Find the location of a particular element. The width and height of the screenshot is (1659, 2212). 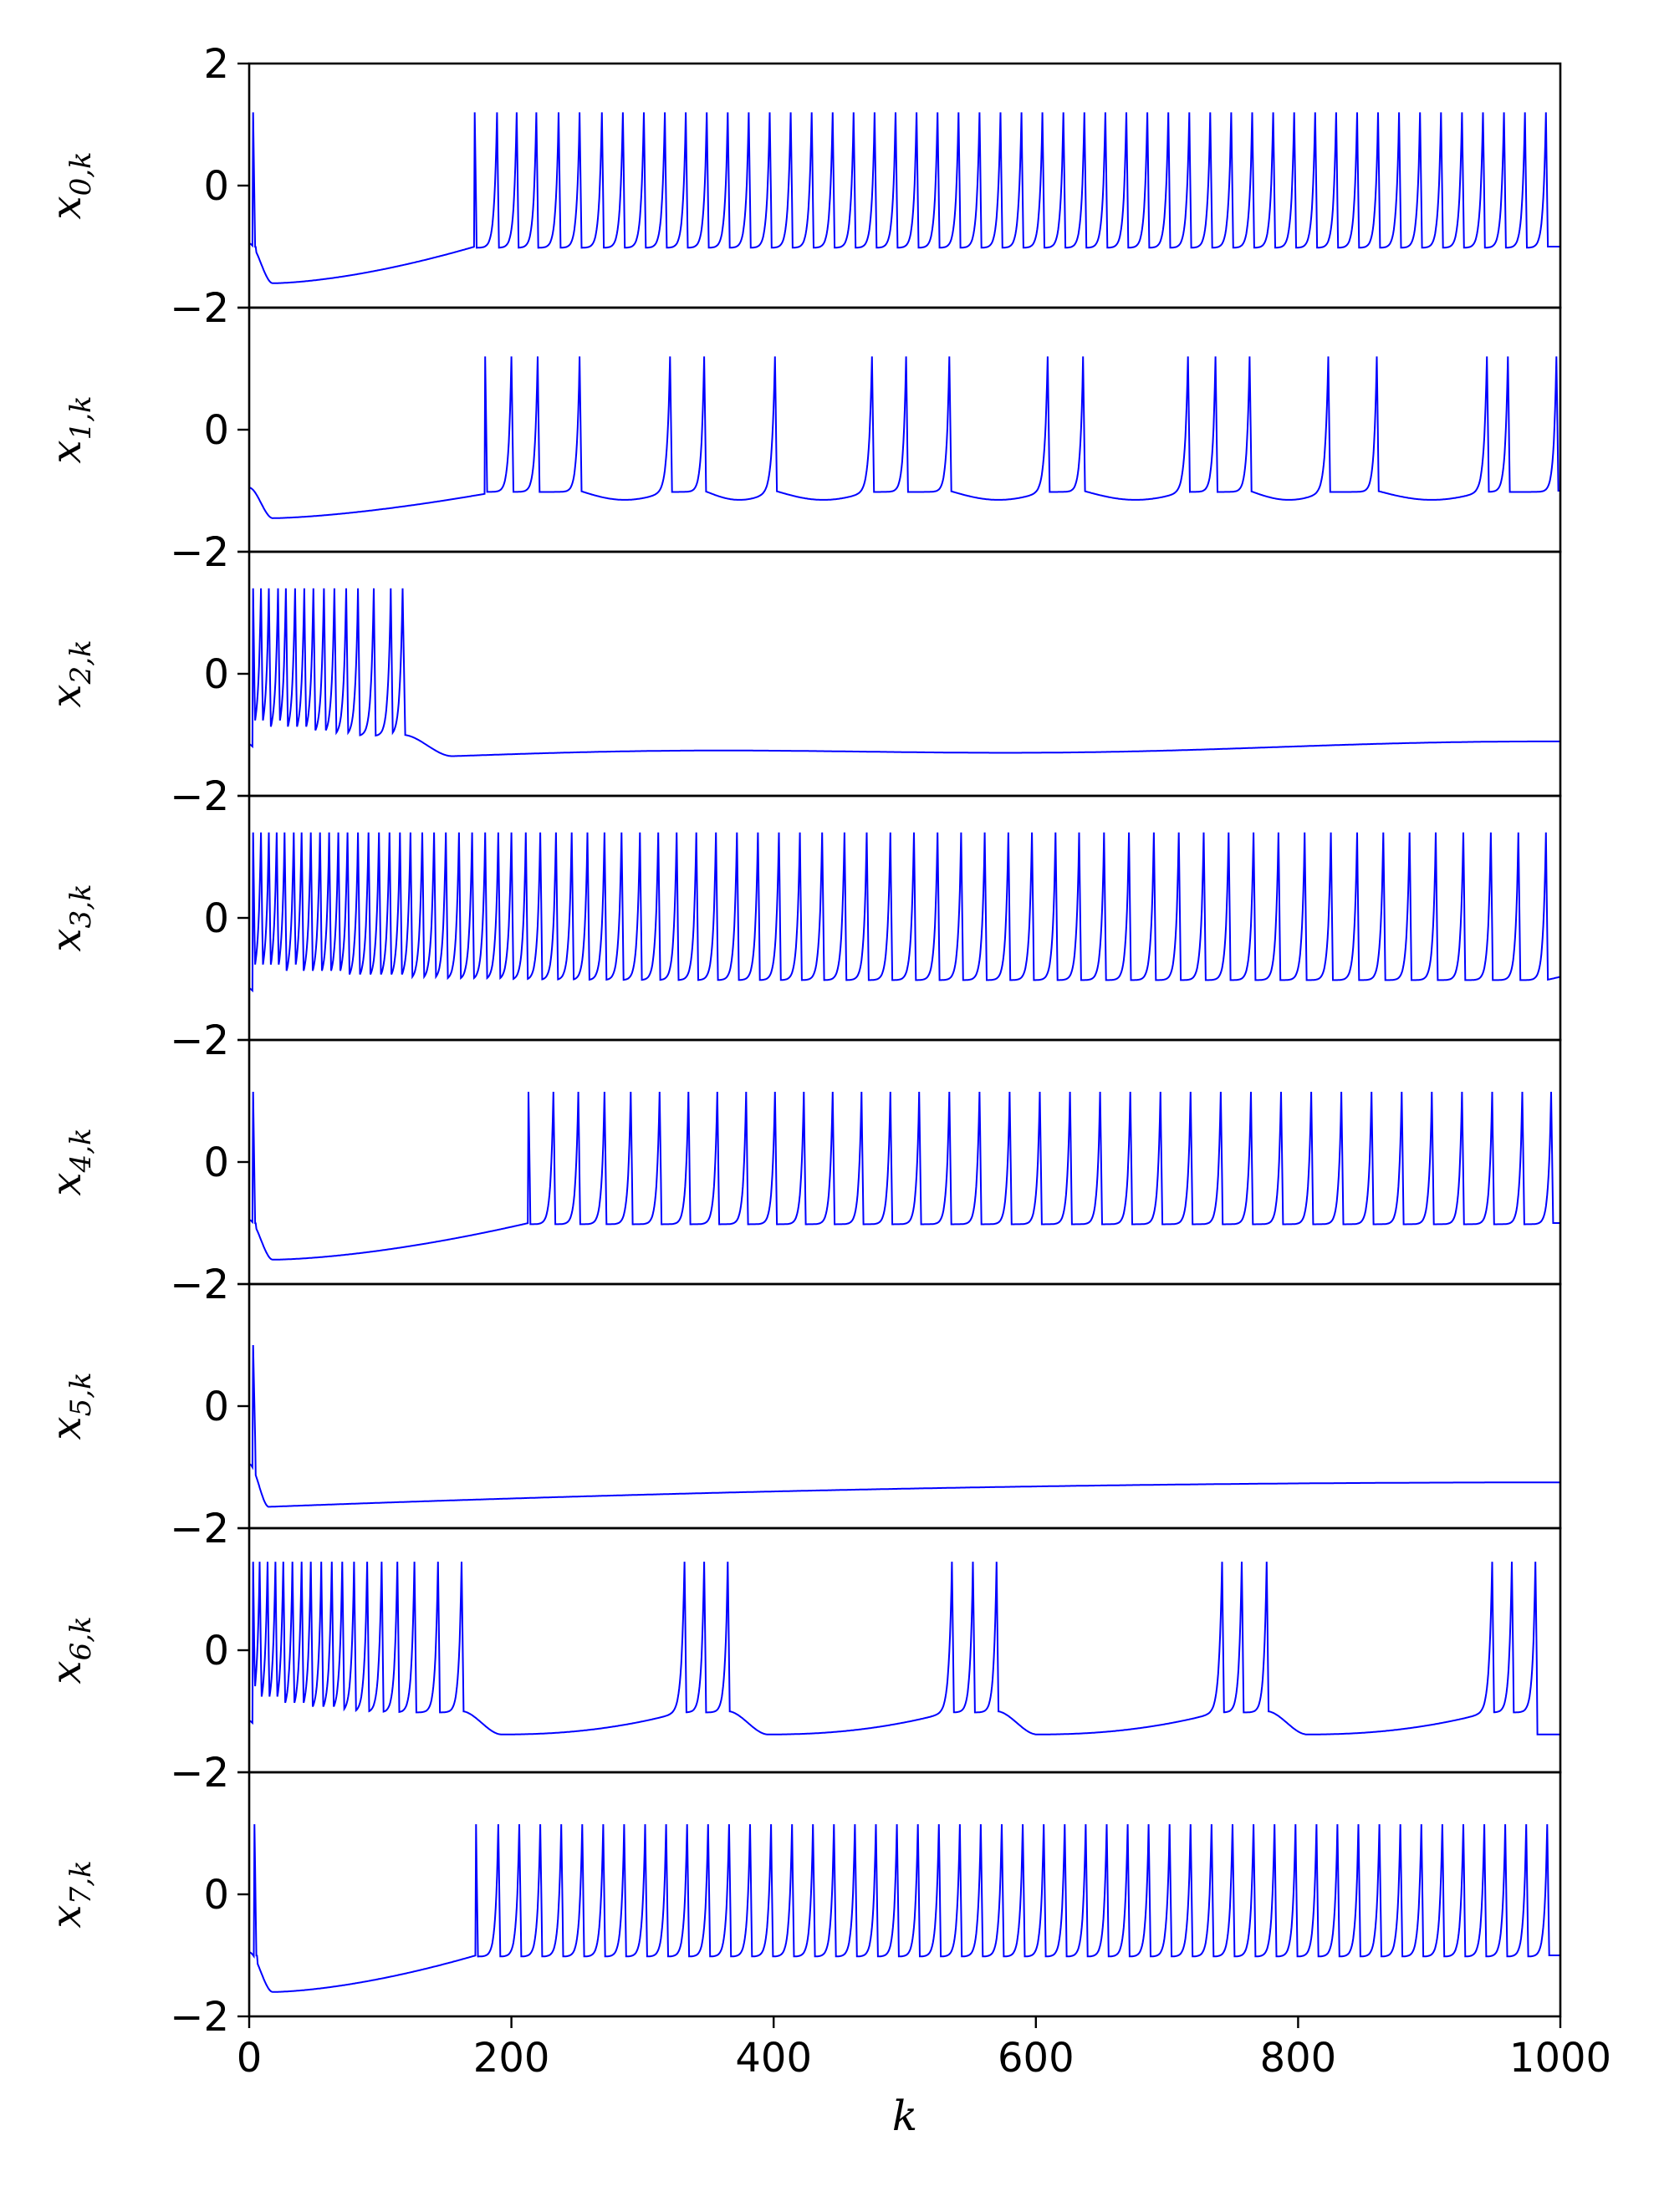

y-tick-label-3: −2 is located at coordinates (199, 1040).